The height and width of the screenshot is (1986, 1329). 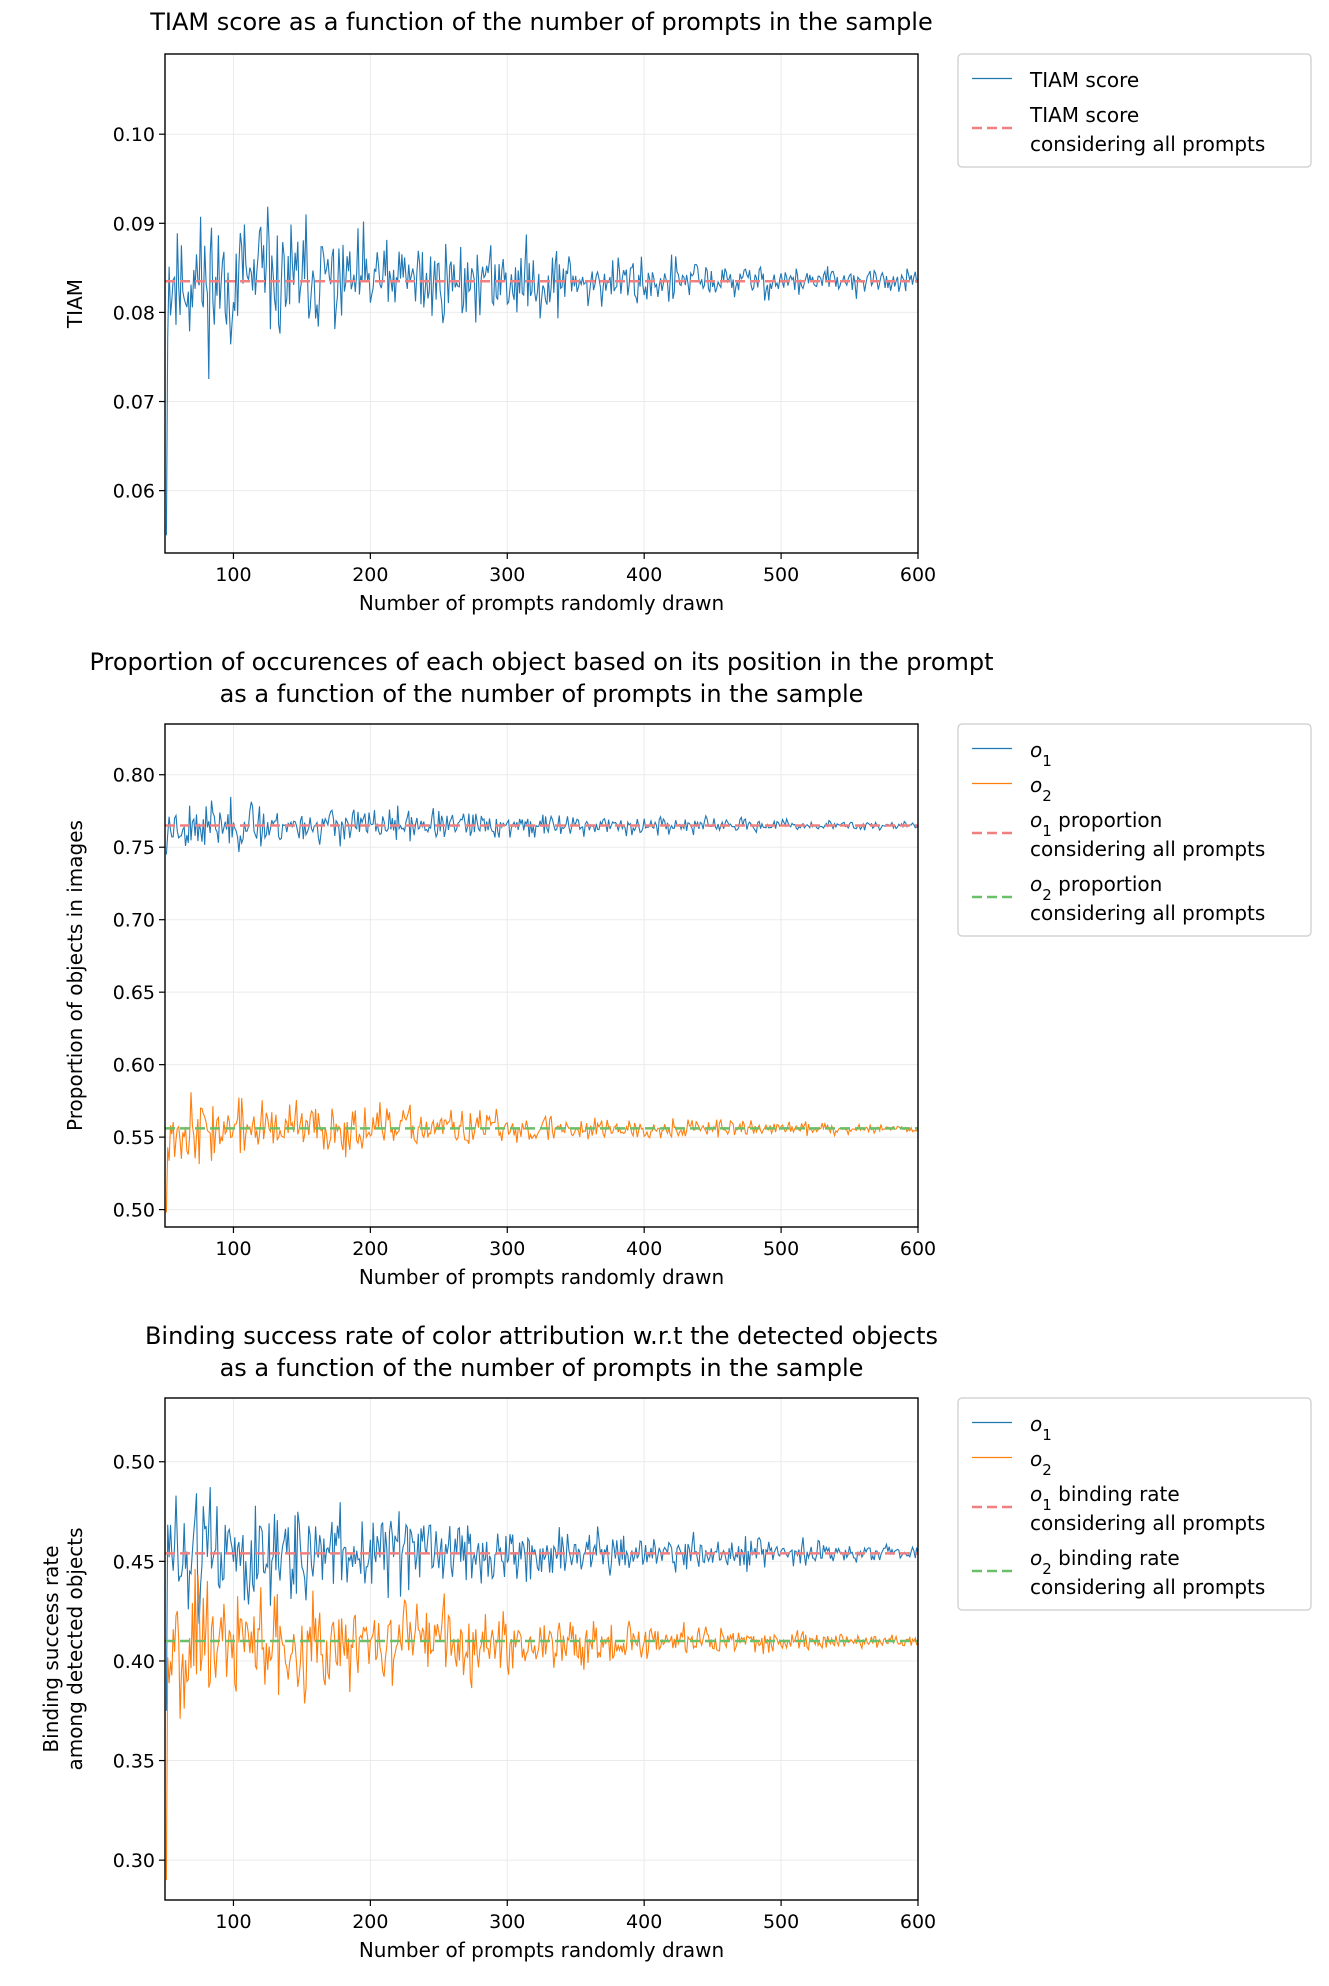 What do you see at coordinates (134, 1066) in the screenshot?
I see `y-tick-label: 0.60` at bounding box center [134, 1066].